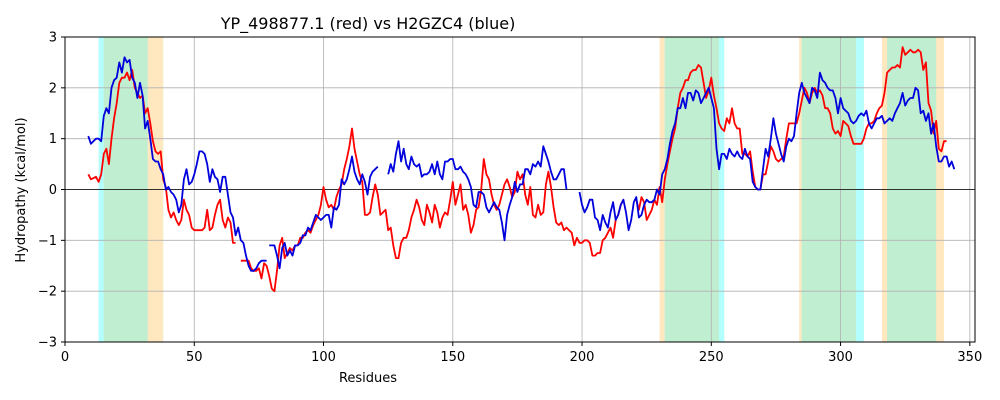  What do you see at coordinates (47, 292) in the screenshot?
I see `y-tick-label: −2` at bounding box center [47, 292].